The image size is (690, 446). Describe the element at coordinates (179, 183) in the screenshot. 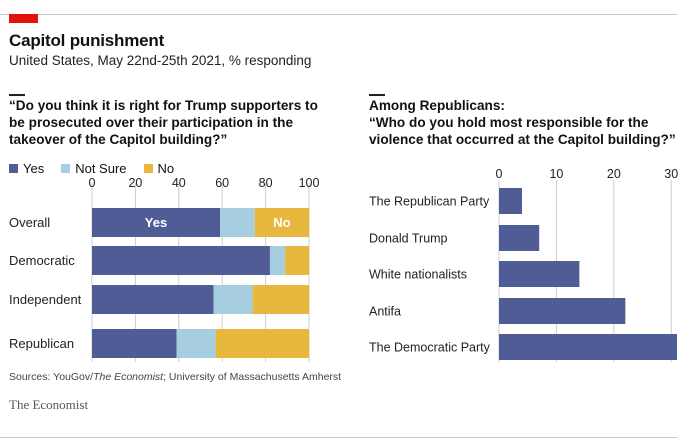

I see `left-x-tick-label: 40` at that location.